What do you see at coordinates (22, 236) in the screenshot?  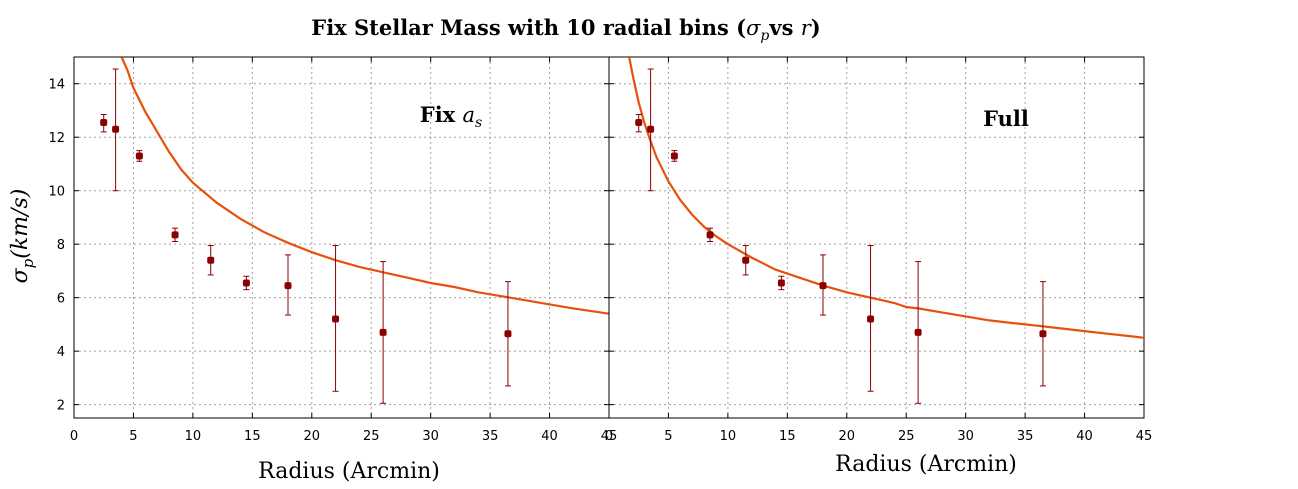 I see `y-axis-label: σp(km/s)` at bounding box center [22, 236].